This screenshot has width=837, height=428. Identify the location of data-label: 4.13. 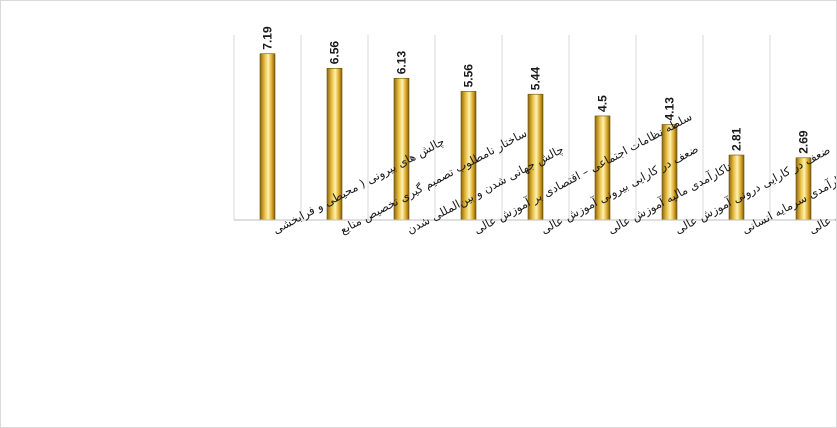
(670, 109).